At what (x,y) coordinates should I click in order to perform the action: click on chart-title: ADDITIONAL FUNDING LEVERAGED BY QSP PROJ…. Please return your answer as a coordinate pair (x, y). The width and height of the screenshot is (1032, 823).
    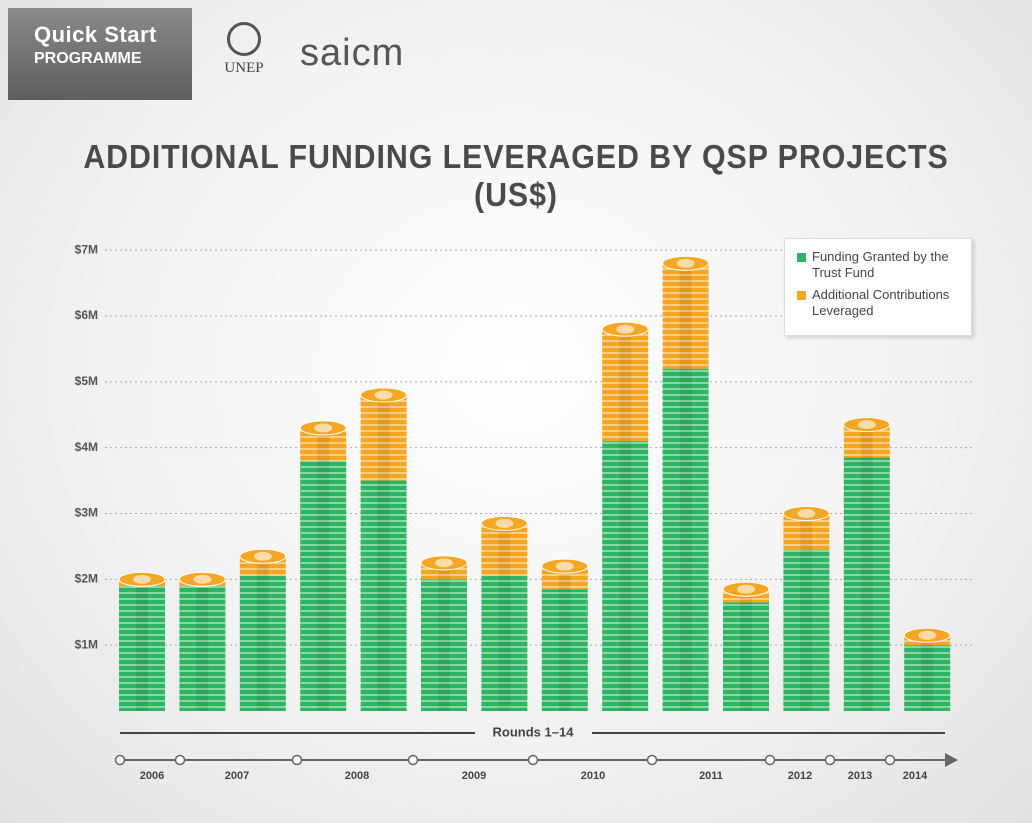
    Looking at the image, I should click on (516, 175).